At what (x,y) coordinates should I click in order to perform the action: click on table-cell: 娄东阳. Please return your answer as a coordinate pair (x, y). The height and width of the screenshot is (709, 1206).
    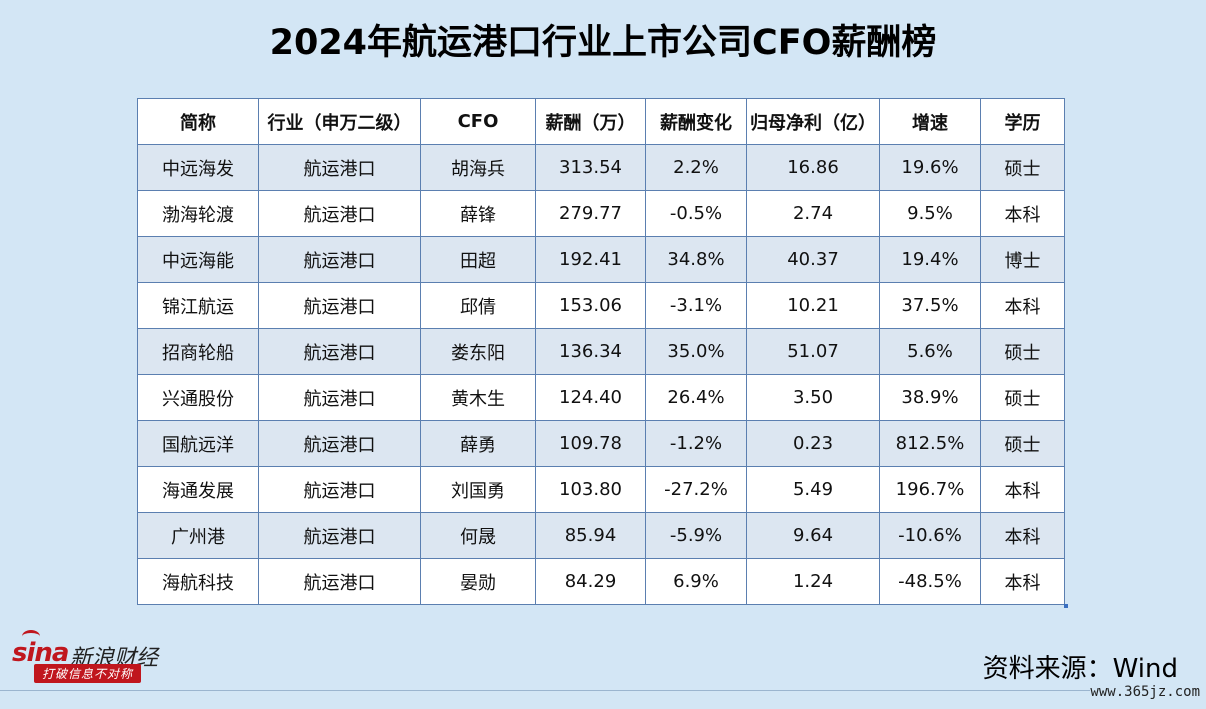
    Looking at the image, I should click on (478, 351).